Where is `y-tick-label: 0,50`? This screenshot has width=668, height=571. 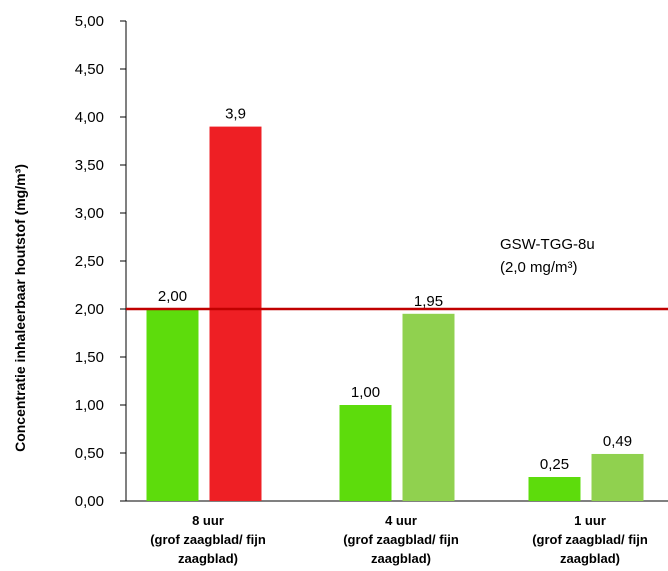 y-tick-label: 0,50 is located at coordinates (89, 453).